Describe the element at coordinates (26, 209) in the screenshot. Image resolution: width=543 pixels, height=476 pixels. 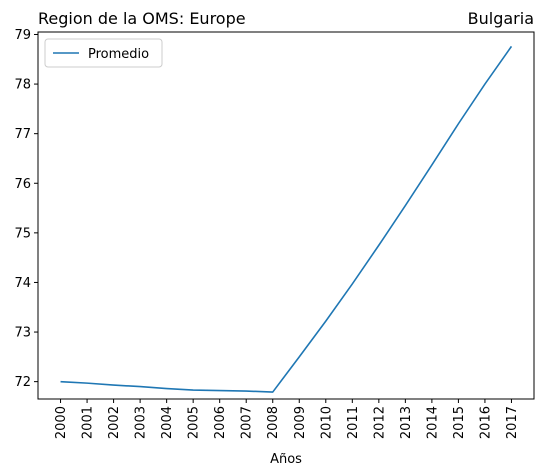
I see `y-axis: 72 73 74 75 76 77 78 79` at that location.